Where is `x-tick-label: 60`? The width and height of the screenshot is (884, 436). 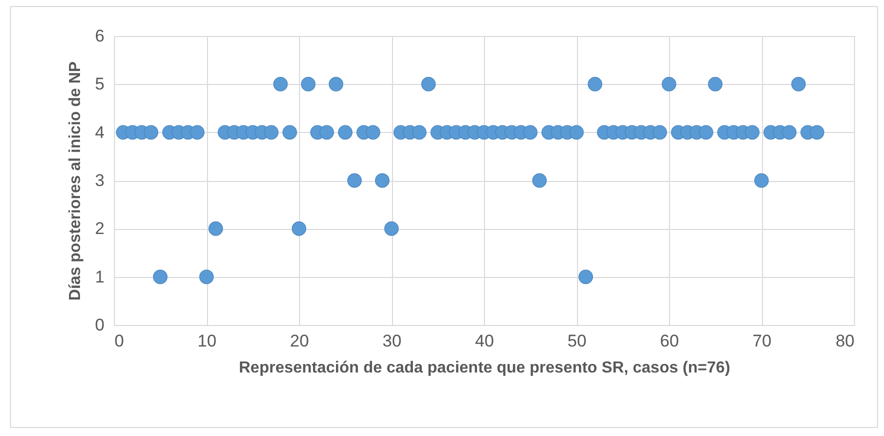 x-tick-label: 60 is located at coordinates (669, 341).